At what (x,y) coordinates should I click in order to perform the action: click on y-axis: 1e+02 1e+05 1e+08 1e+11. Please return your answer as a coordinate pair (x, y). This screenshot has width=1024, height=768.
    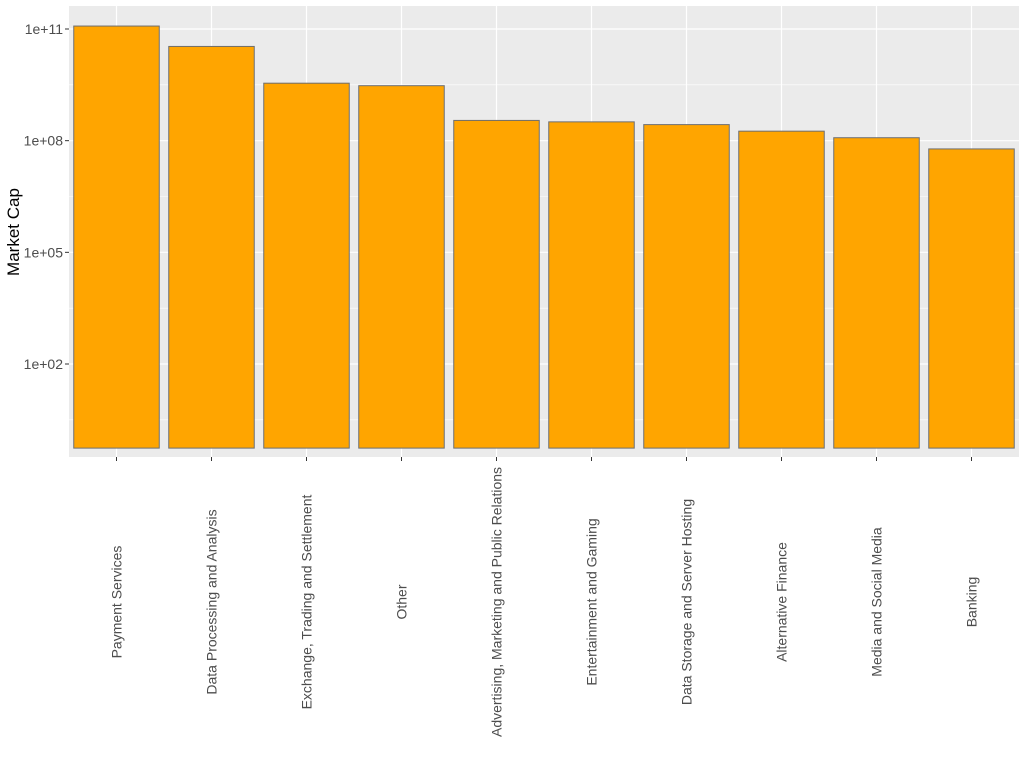
    Looking at the image, I should click on (46, 196).